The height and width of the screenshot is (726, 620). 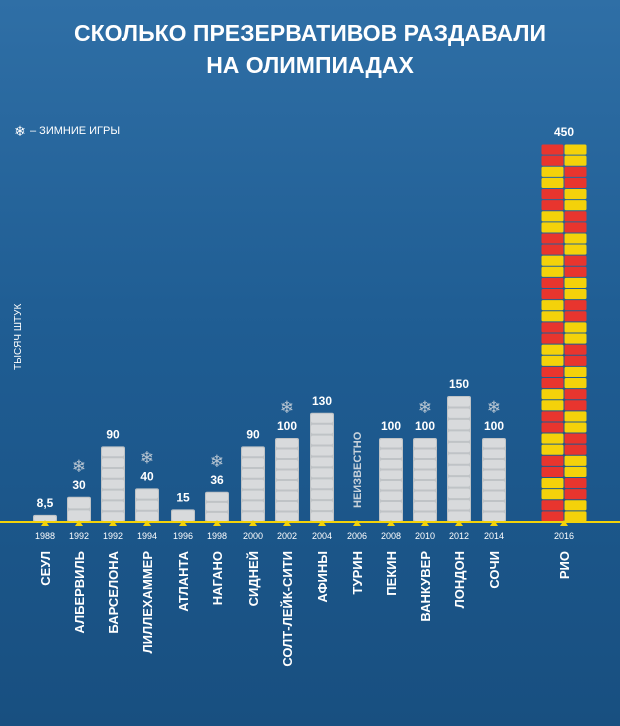 I want to click on year-label: 2004, so click(x=322, y=536).